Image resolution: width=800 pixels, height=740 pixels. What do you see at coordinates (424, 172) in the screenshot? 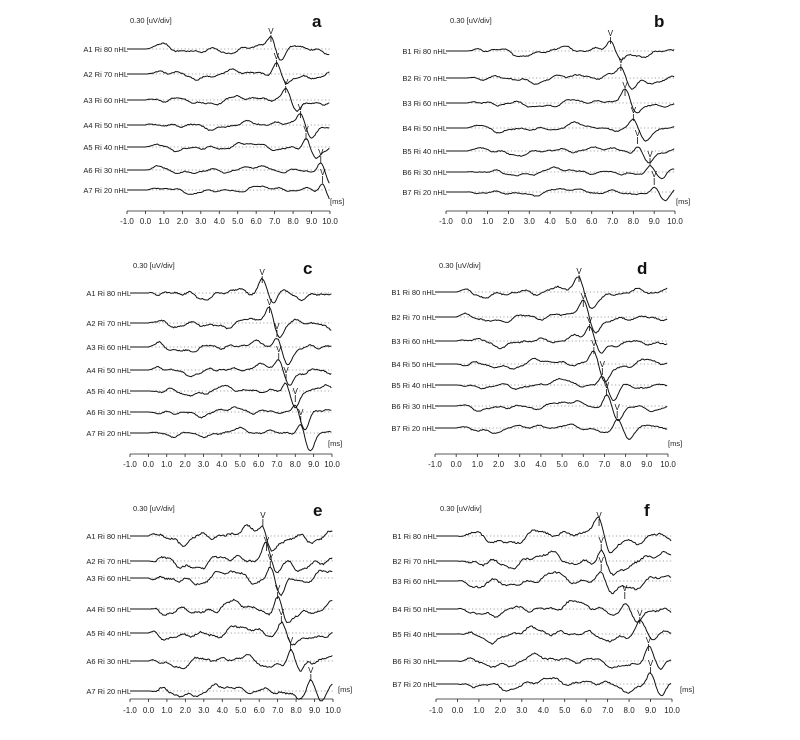
I see `trace-label: B6 Ri 30 nHL` at bounding box center [424, 172].